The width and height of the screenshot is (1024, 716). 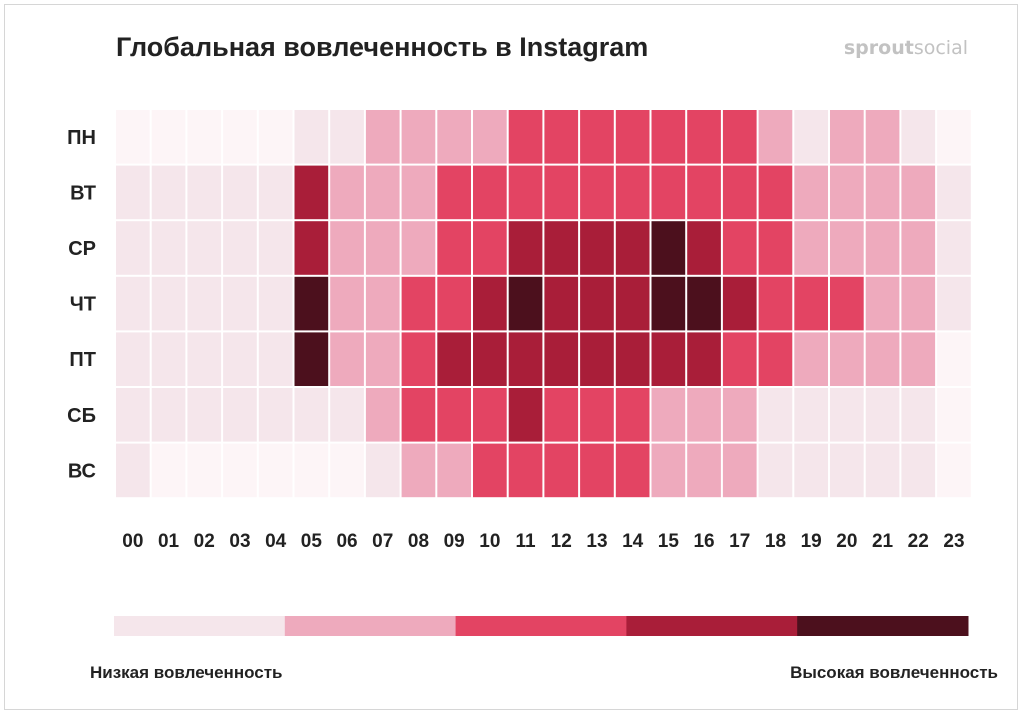 What do you see at coordinates (811, 541) in the screenshot?
I see `column-label: 19` at bounding box center [811, 541].